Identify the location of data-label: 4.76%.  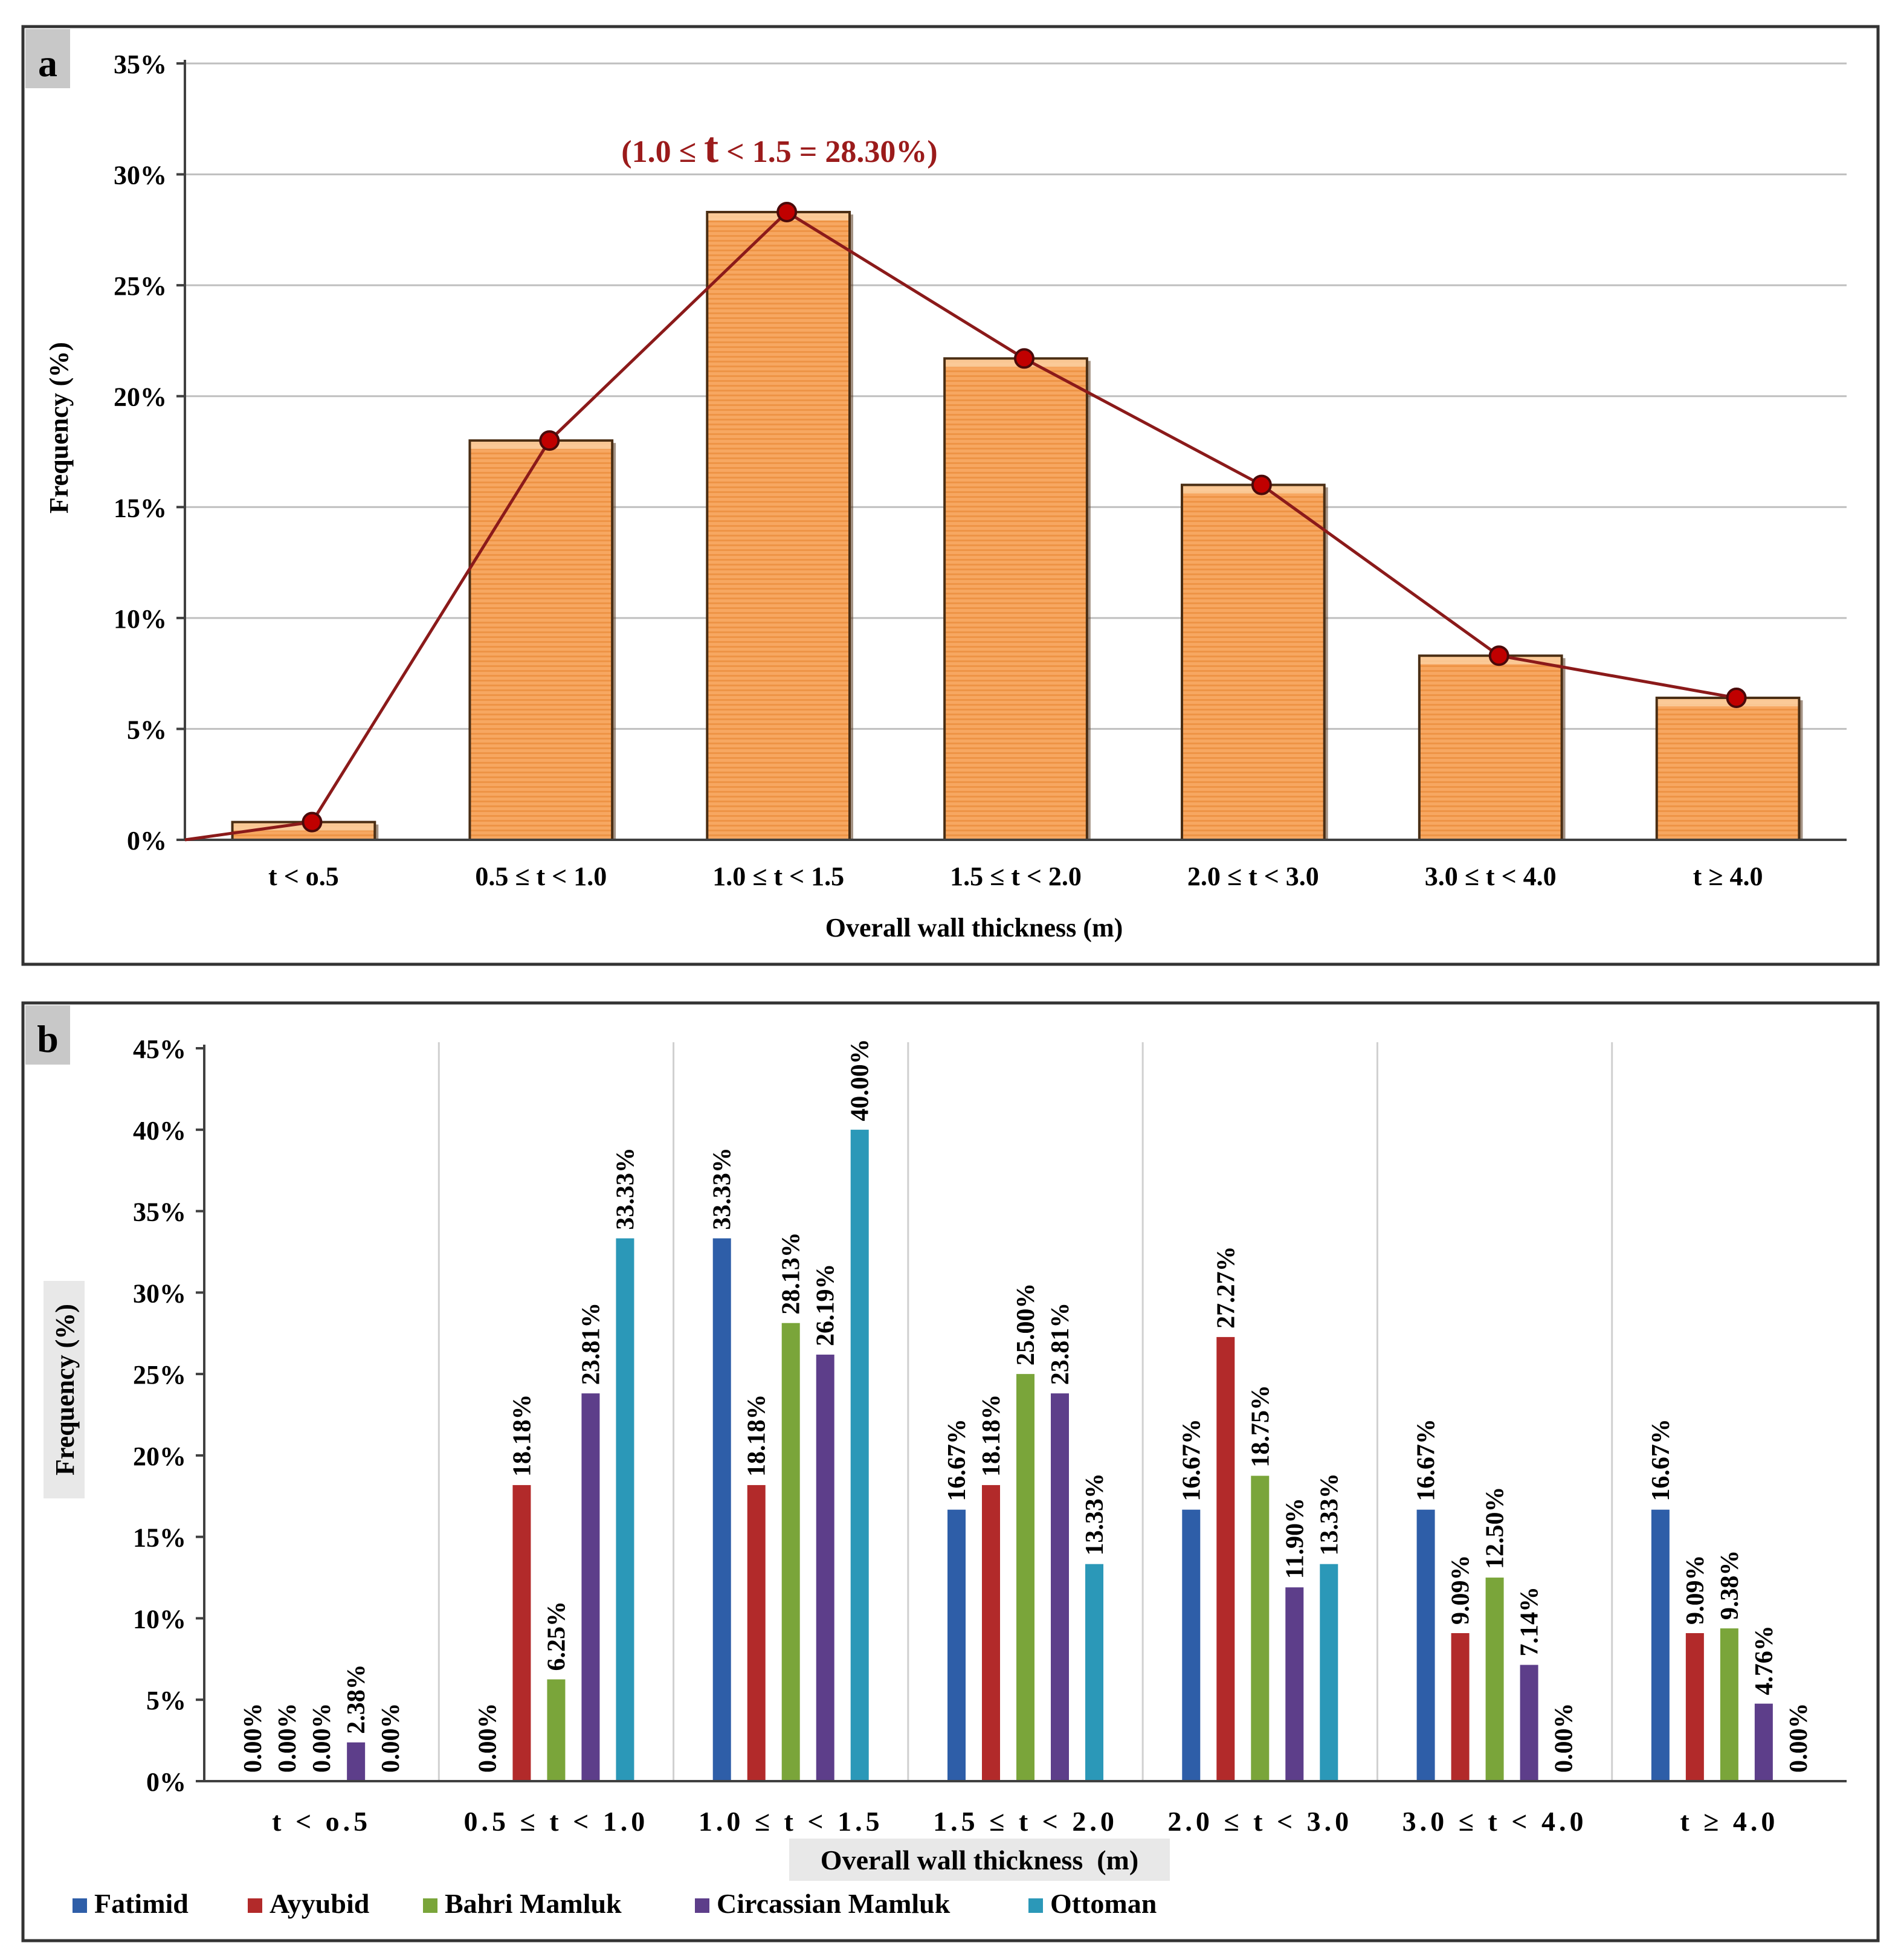
(1764, 1660).